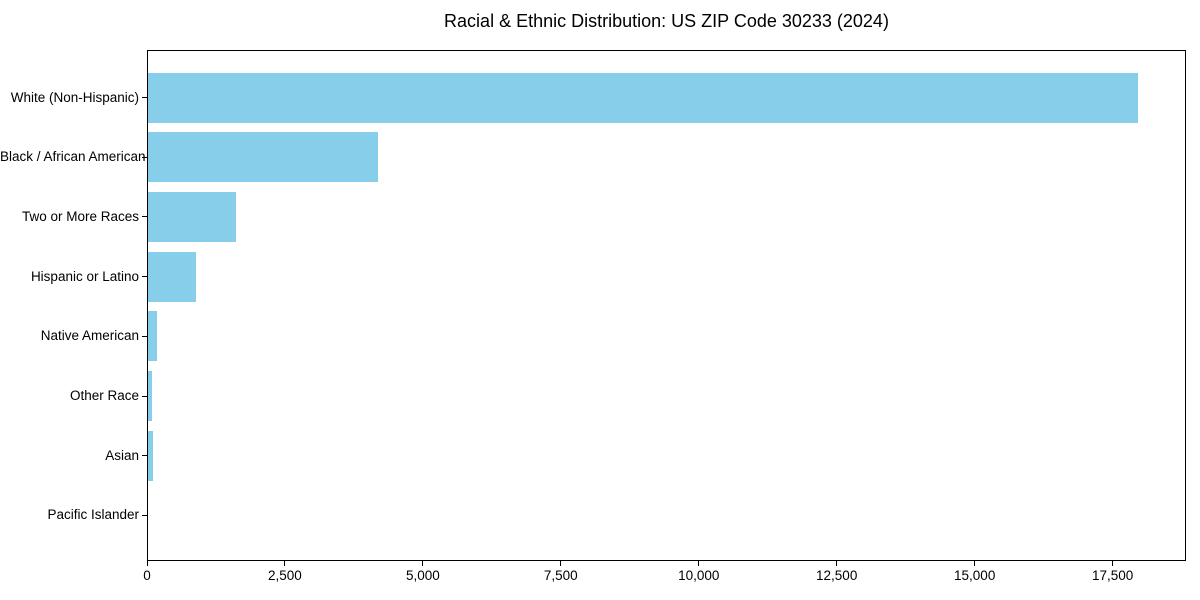  Describe the element at coordinates (84, 276) in the screenshot. I see `y-axis-label: Hispanic or Latino` at that location.